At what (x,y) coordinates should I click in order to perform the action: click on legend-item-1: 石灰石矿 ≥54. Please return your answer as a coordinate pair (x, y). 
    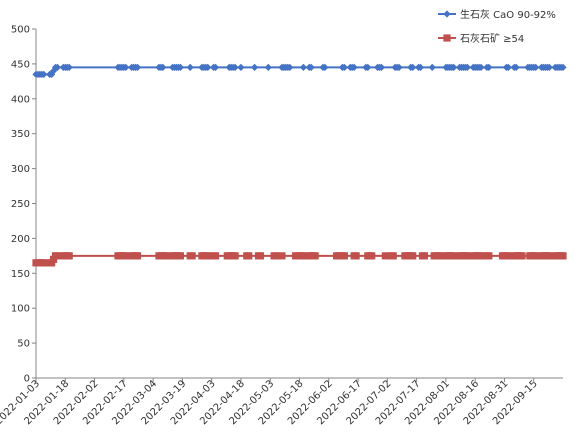
    Looking at the image, I should click on (481, 38).